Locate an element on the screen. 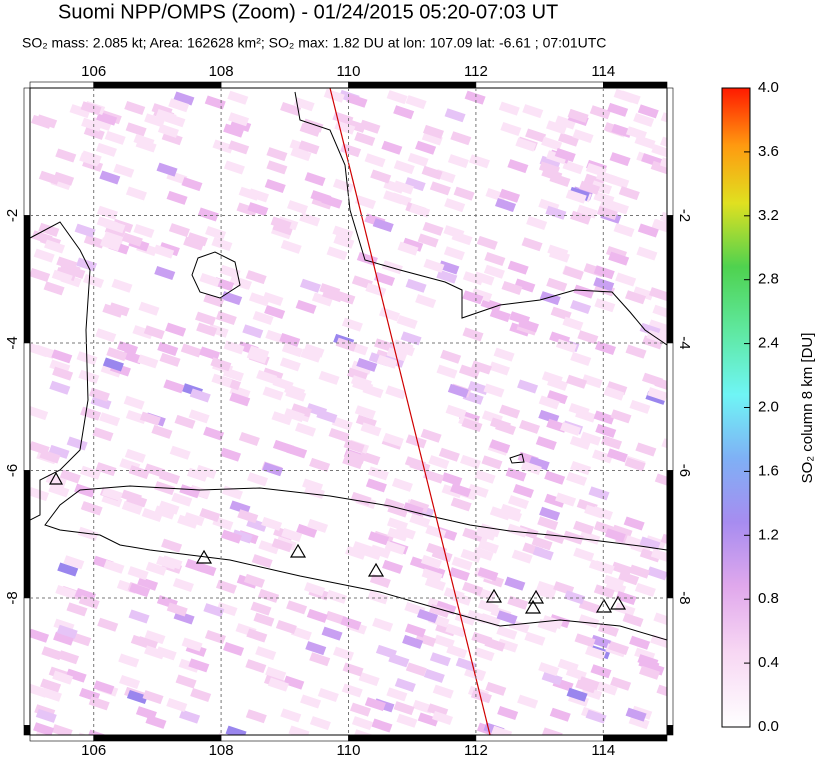  colorbar-tick-label: 3.6 is located at coordinates (768, 151).